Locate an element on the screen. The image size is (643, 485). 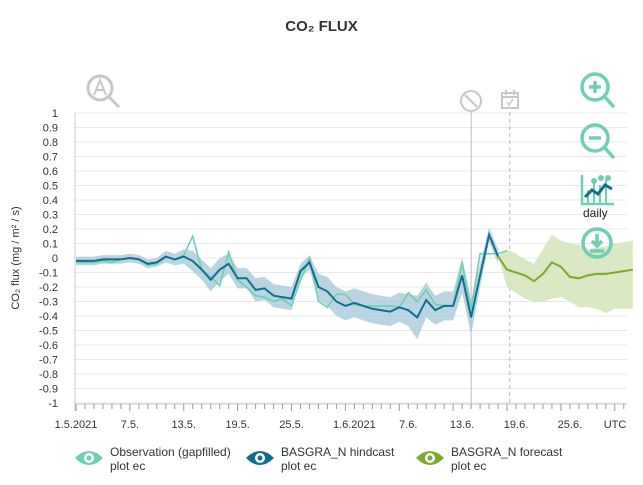
x-tick-label: UTC is located at coordinates (615, 425).